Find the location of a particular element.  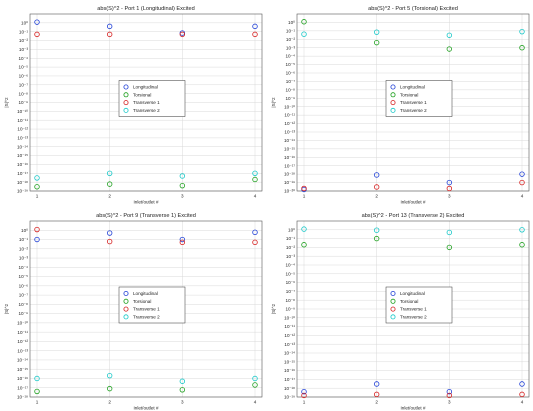

y-tick-label: 10⁻¹² is located at coordinates (289, 335).